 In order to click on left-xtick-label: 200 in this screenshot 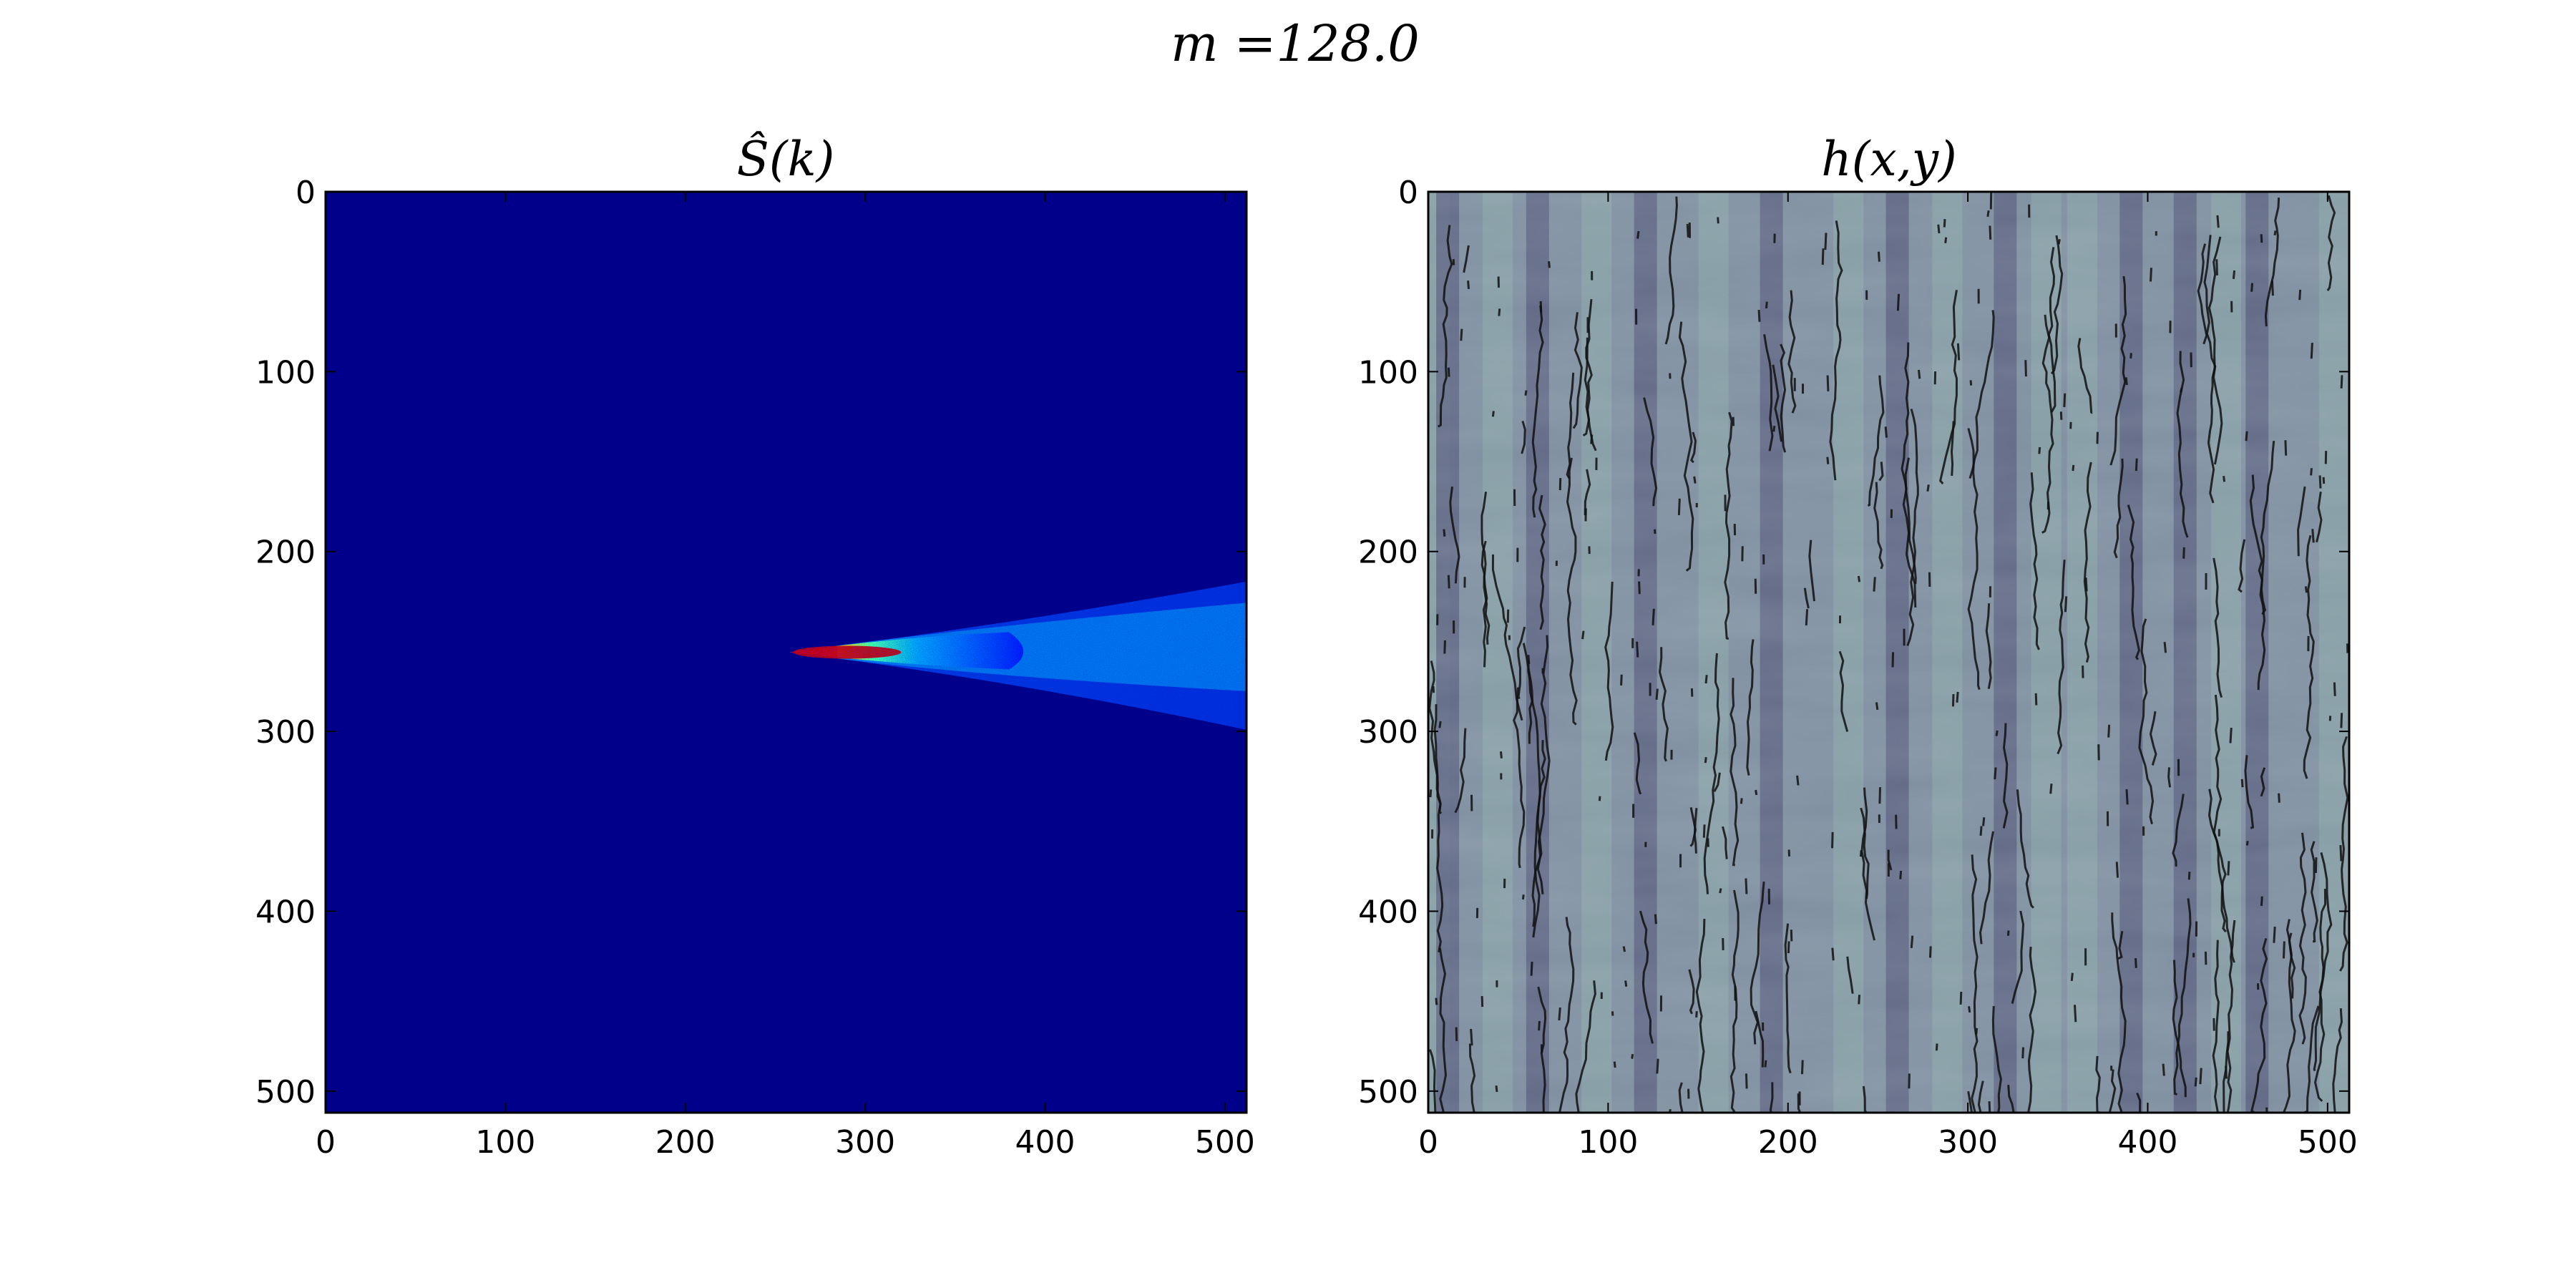, I will do `click(685, 1142)`.